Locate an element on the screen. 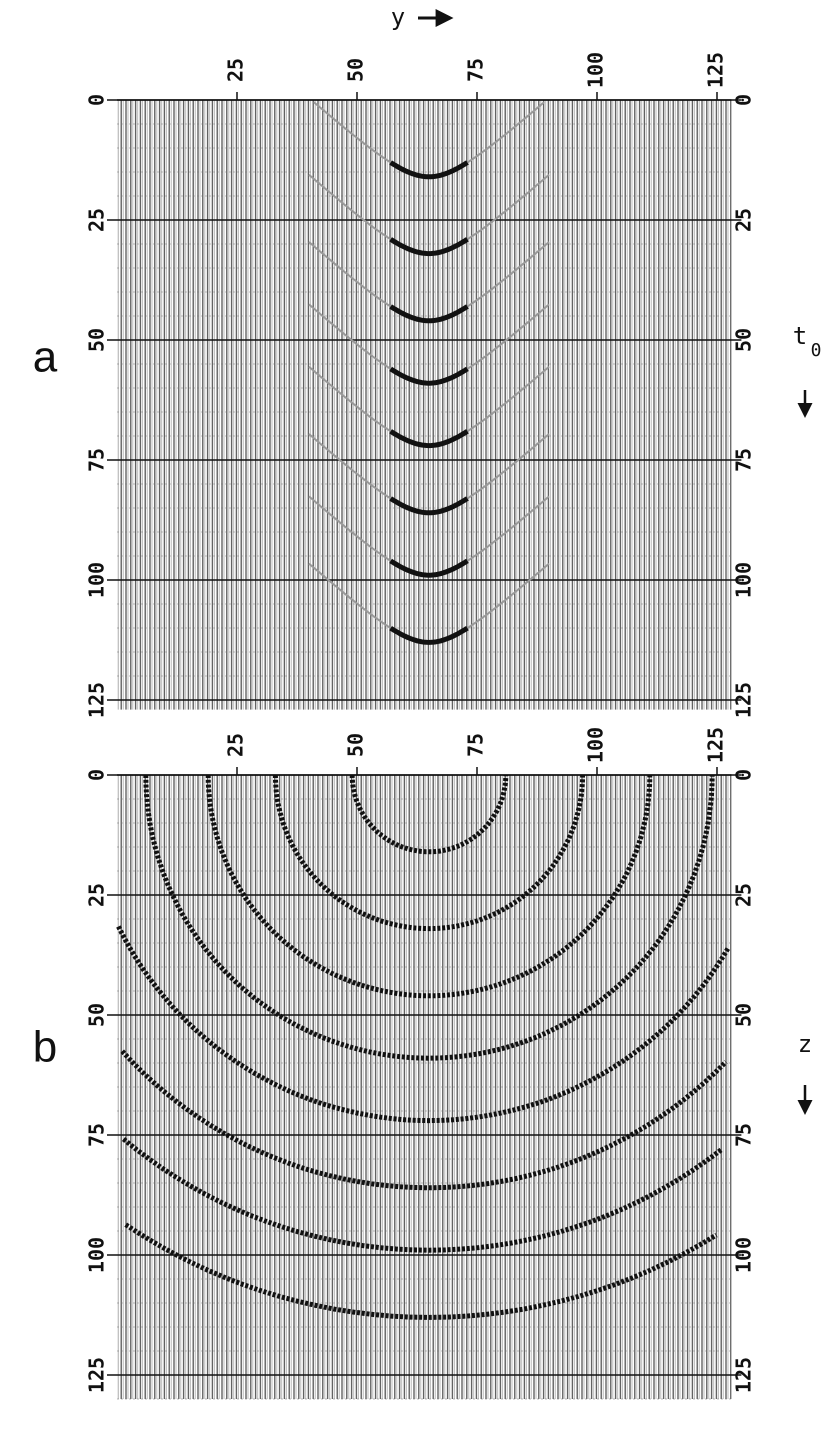 The image size is (828, 1429). panel-label: a is located at coordinates (45, 357).